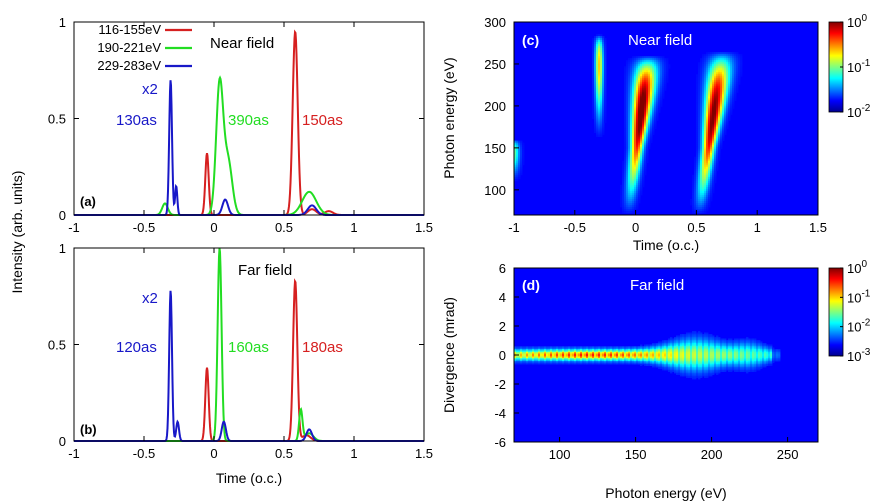 The width and height of the screenshot is (877, 502). Describe the element at coordinates (213, 453) in the screenshot. I see `panel-b-xtick-label: 0` at that location.